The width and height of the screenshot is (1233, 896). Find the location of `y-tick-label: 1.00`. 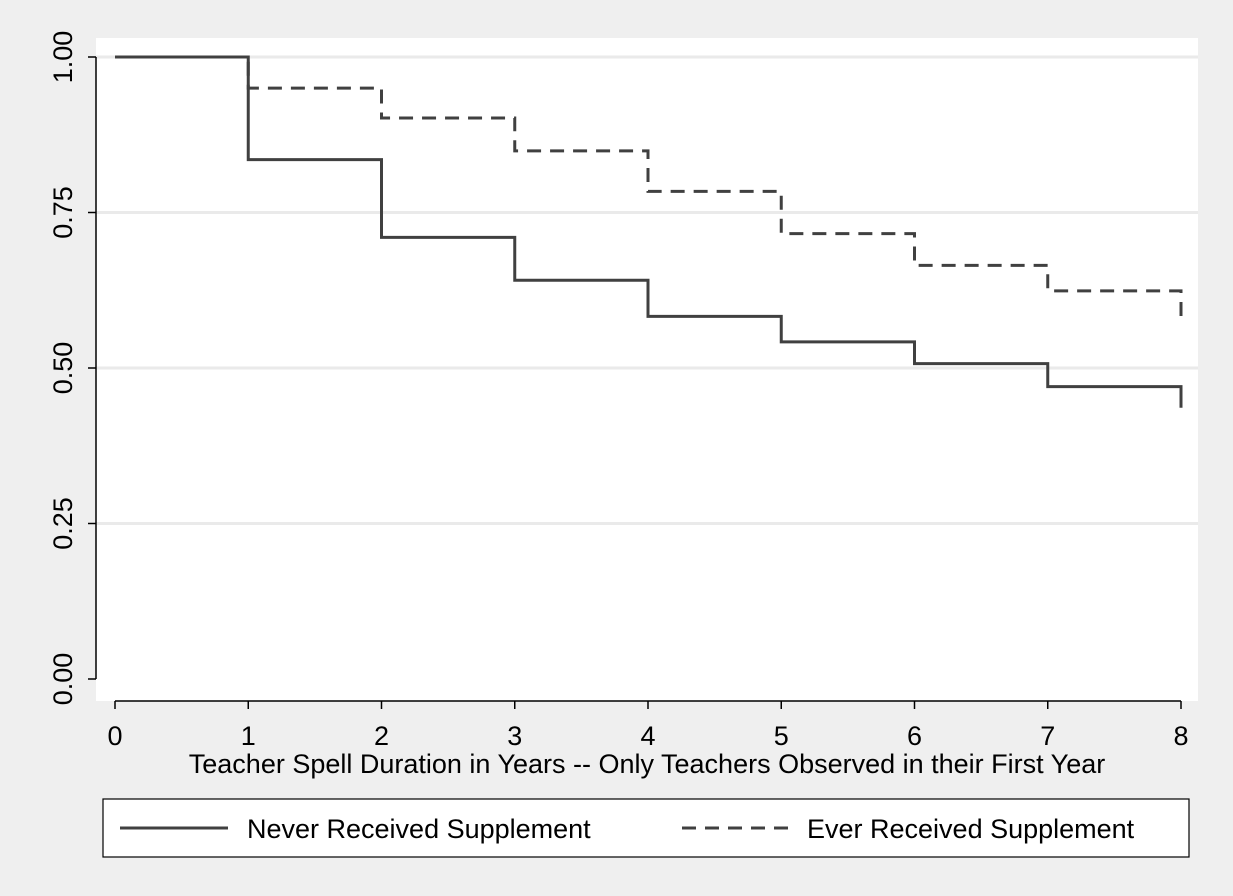

y-tick-label: 1.00 is located at coordinates (63, 57).